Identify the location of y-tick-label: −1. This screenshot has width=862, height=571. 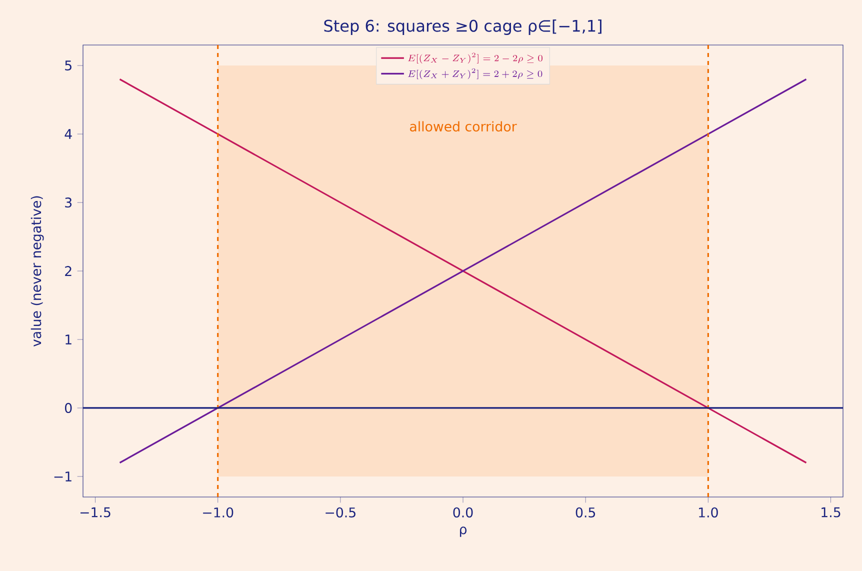
(63, 477).